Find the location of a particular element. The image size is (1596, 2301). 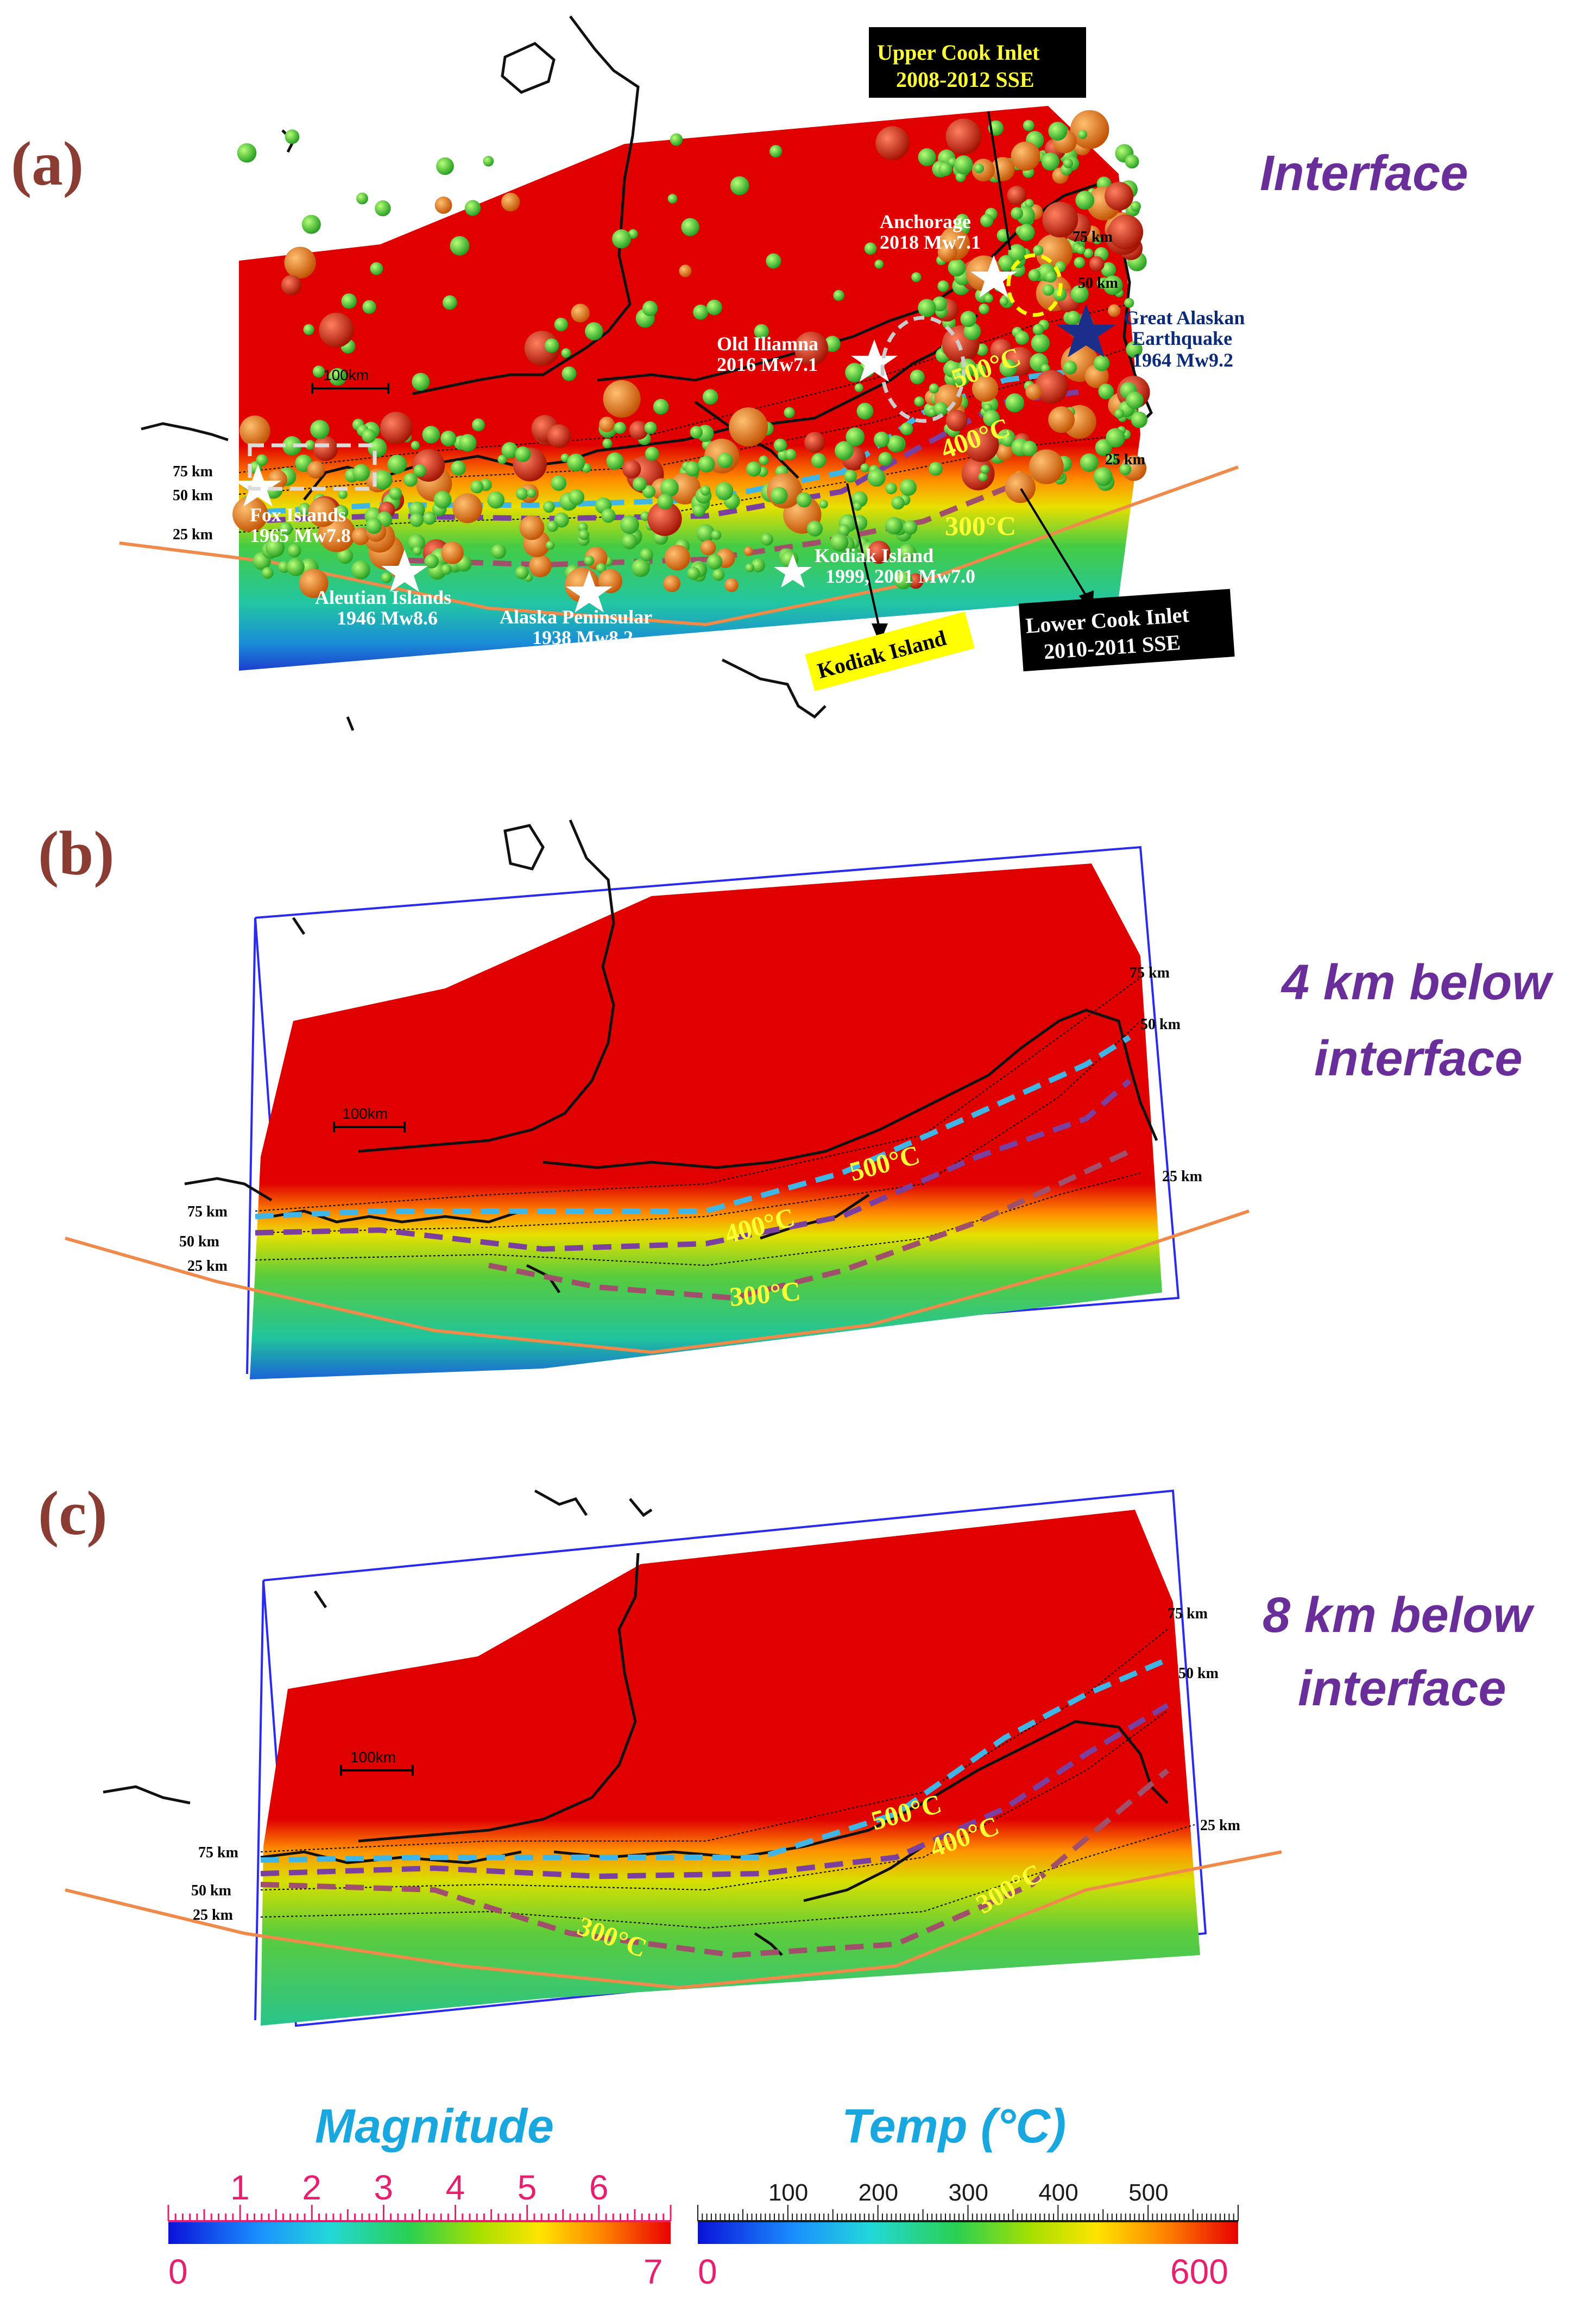

colorbar-magnitude-gradient is located at coordinates (419, 2232).